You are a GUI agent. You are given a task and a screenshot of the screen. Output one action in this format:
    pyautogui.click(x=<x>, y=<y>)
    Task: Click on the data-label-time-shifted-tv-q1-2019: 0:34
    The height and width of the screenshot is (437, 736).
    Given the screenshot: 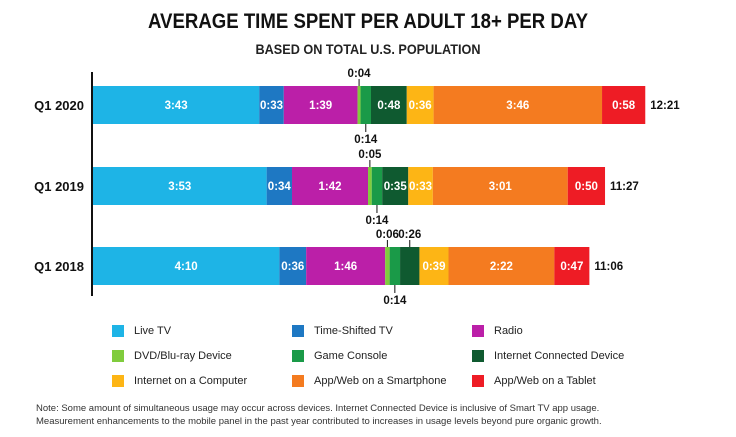 What is the action you would take?
    pyautogui.click(x=280, y=187)
    